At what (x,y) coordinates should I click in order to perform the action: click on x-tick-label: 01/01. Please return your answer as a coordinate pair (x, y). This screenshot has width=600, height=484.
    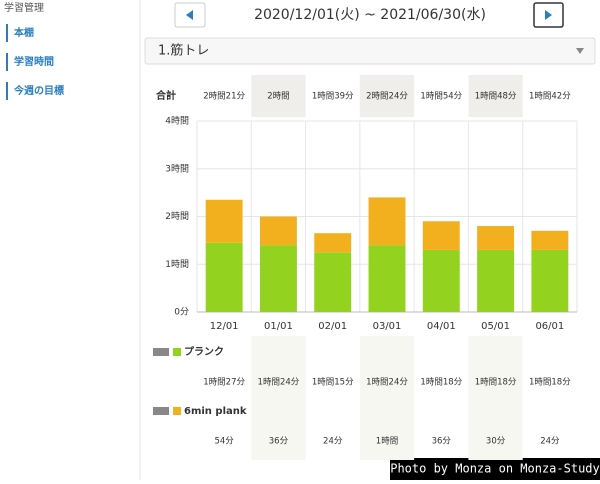
    Looking at the image, I should click on (278, 326).